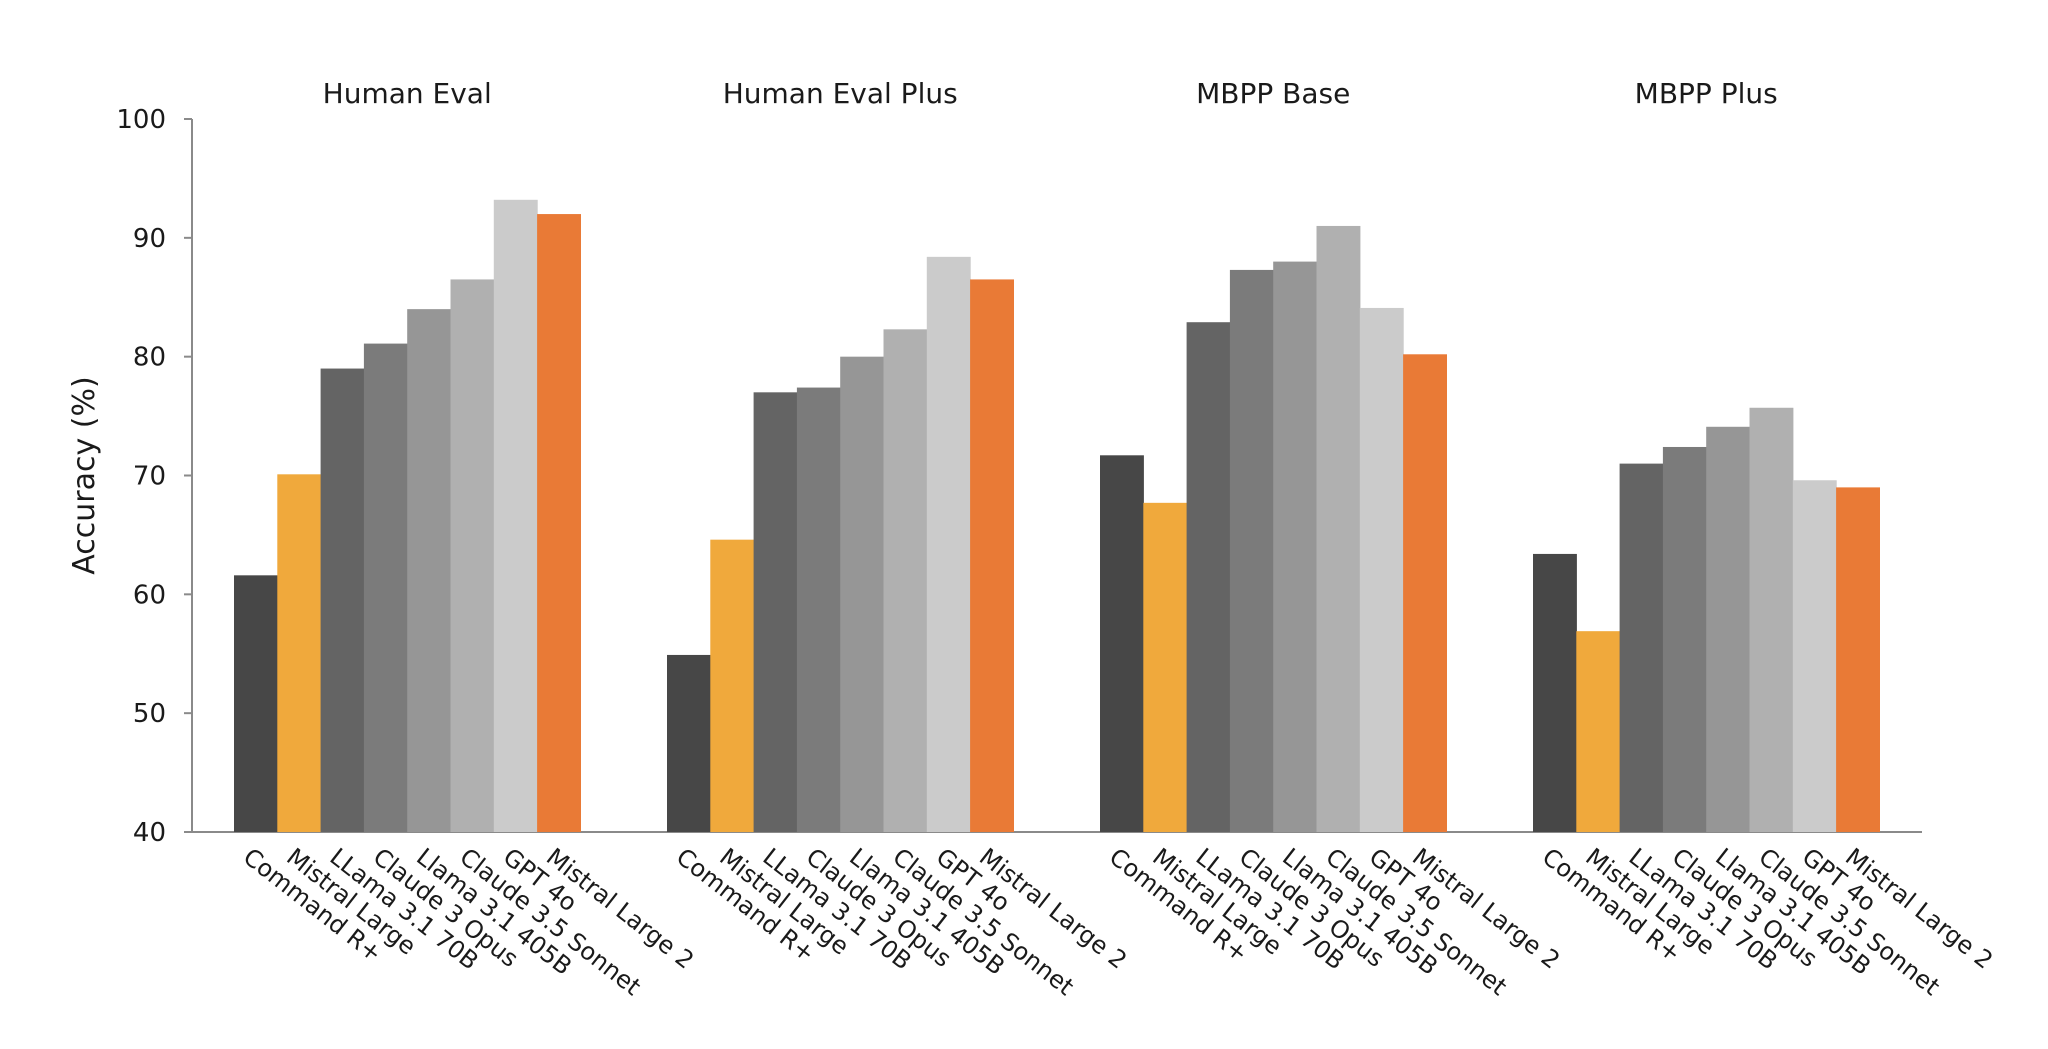 The height and width of the screenshot is (1049, 2048). Describe the element at coordinates (149, 833) in the screenshot. I see `y-tick-label: 40` at that location.